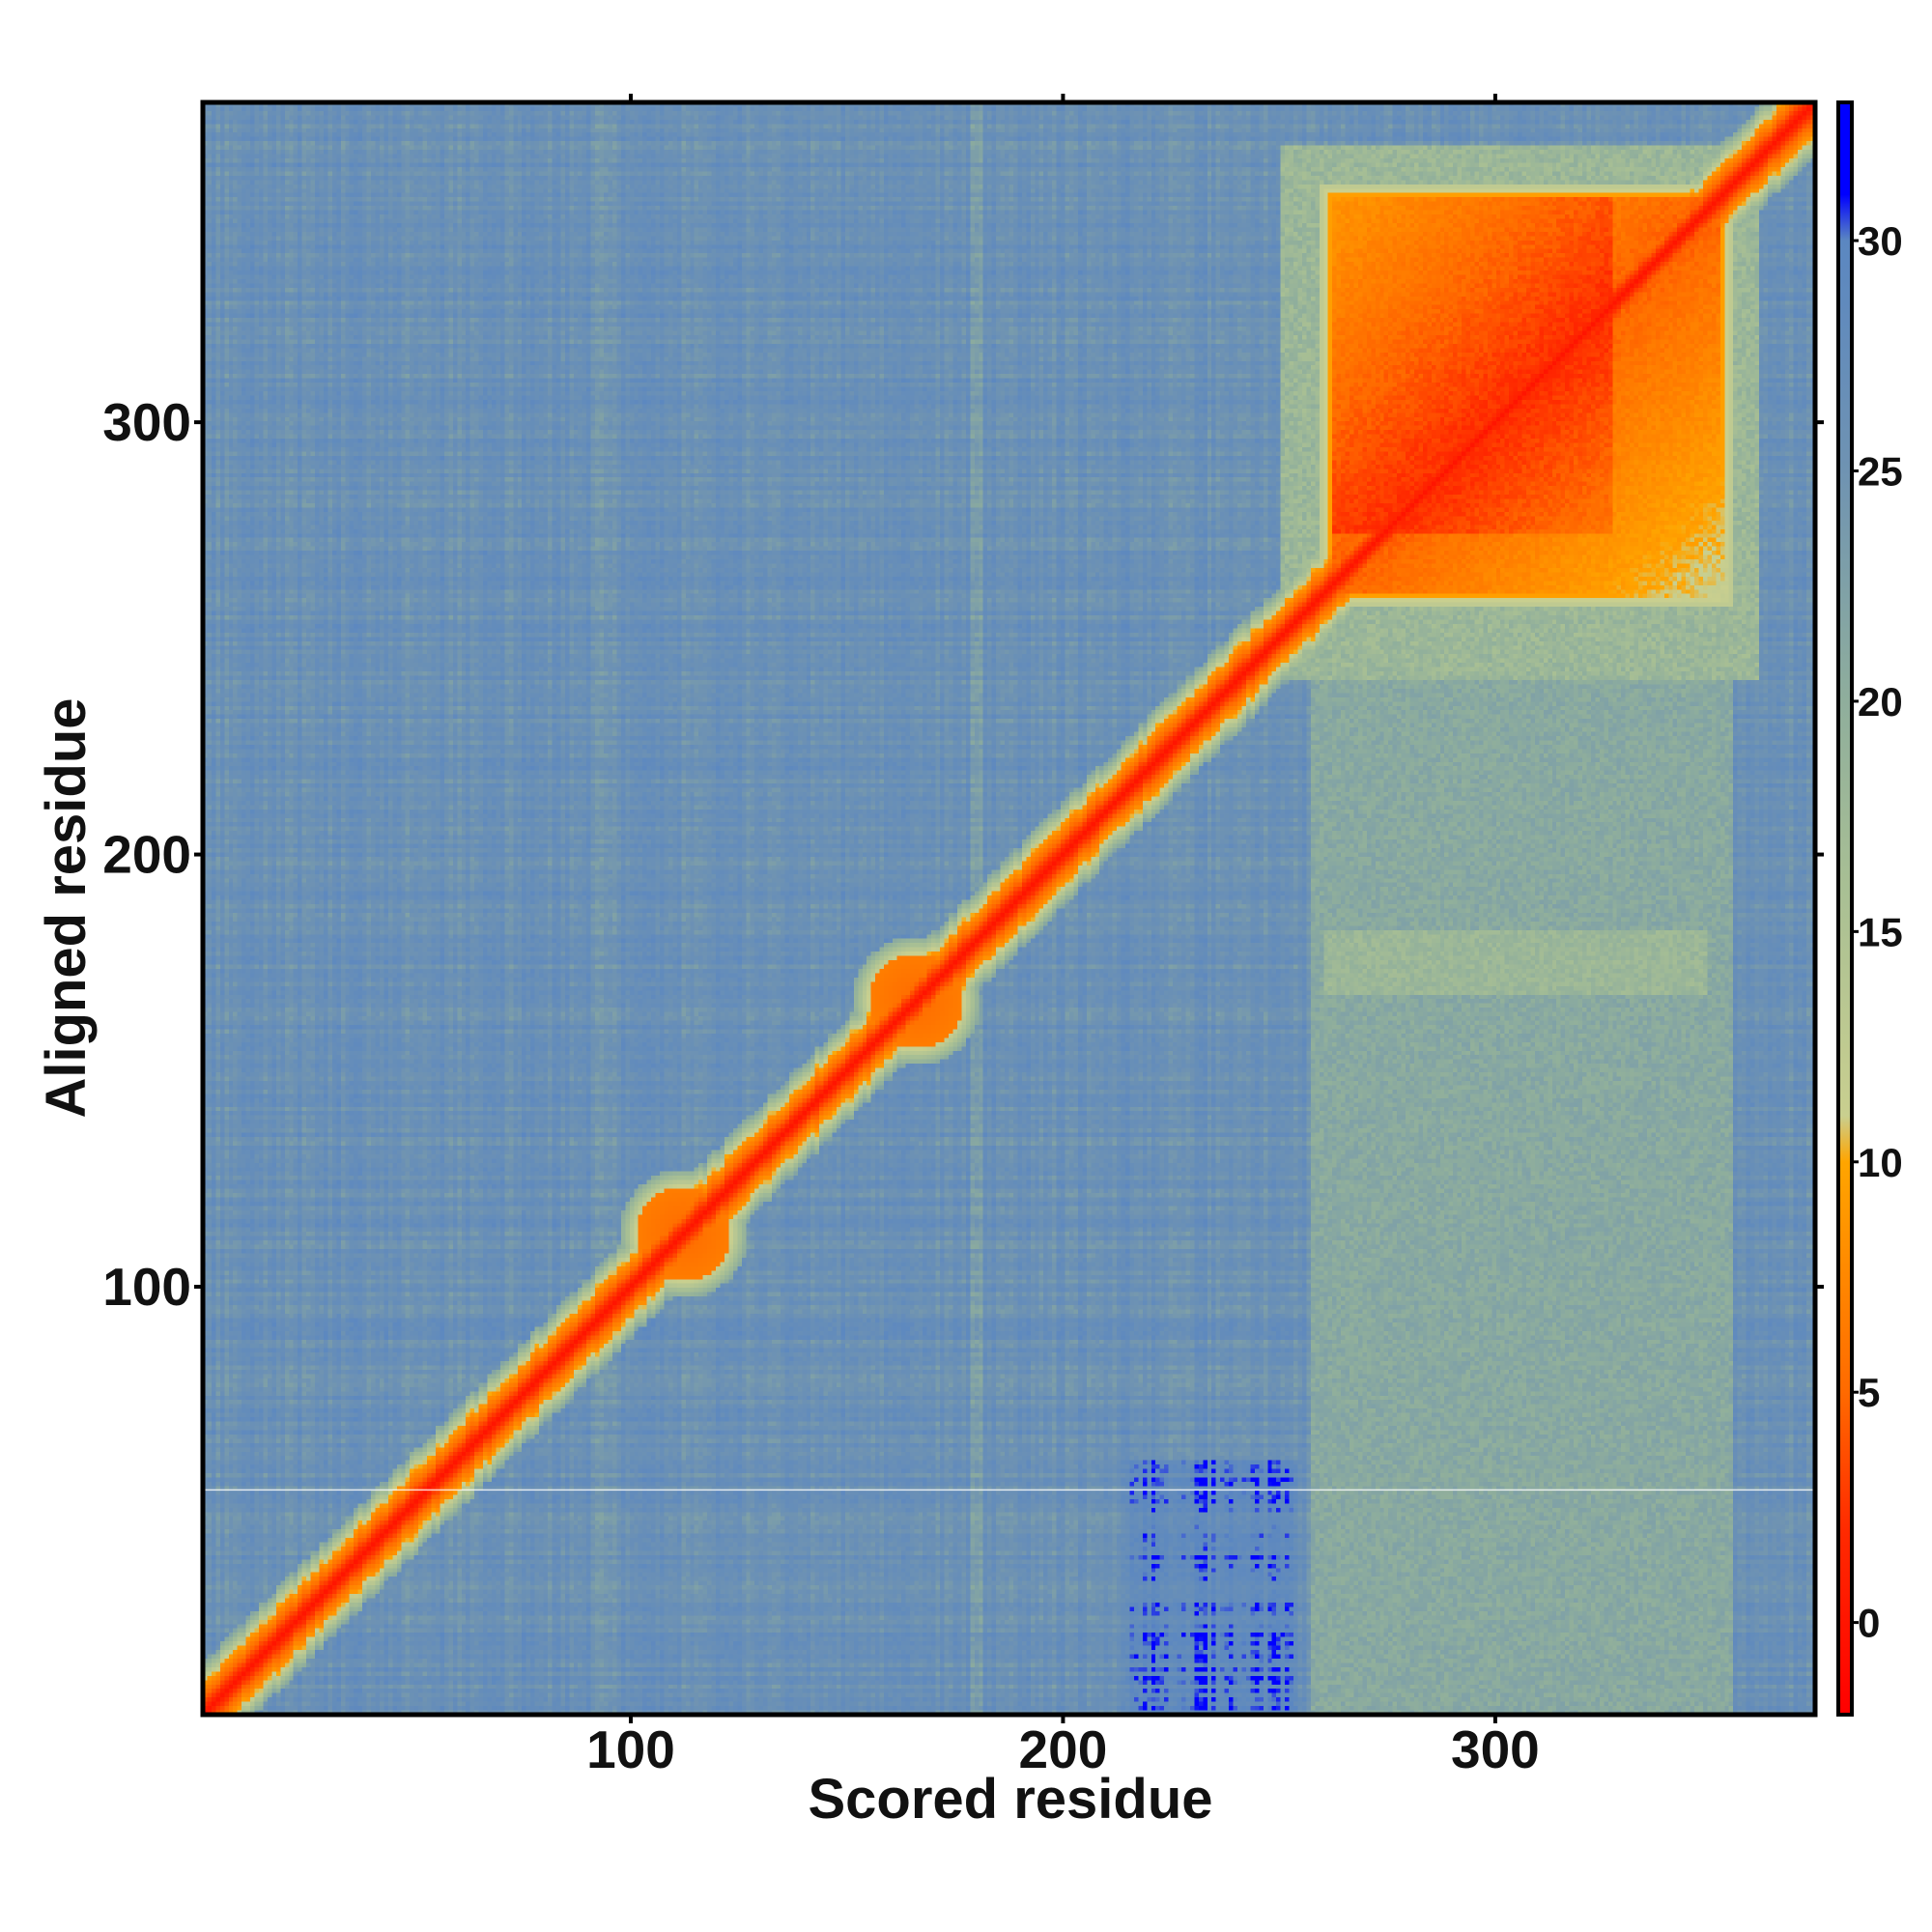 Image resolution: width=1932 pixels, height=1932 pixels. I want to click on colorbar-scale, so click(1845, 908).